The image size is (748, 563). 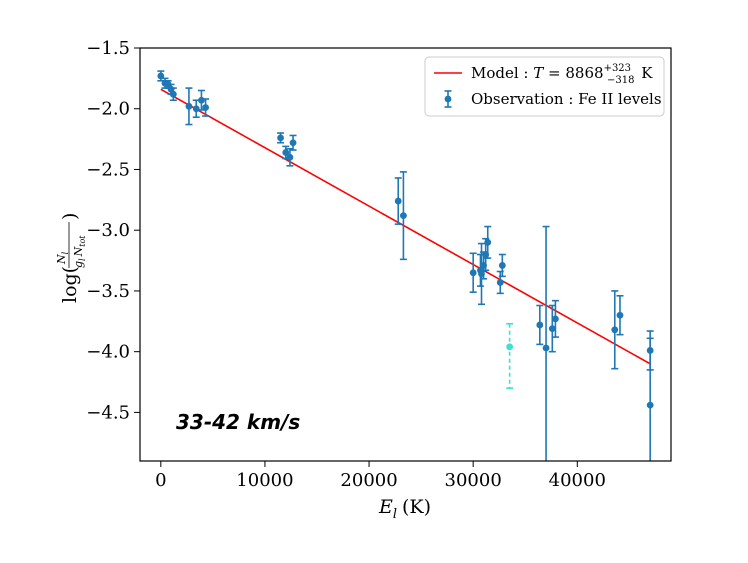 I want to click on outlier-points, so click(x=510, y=355).